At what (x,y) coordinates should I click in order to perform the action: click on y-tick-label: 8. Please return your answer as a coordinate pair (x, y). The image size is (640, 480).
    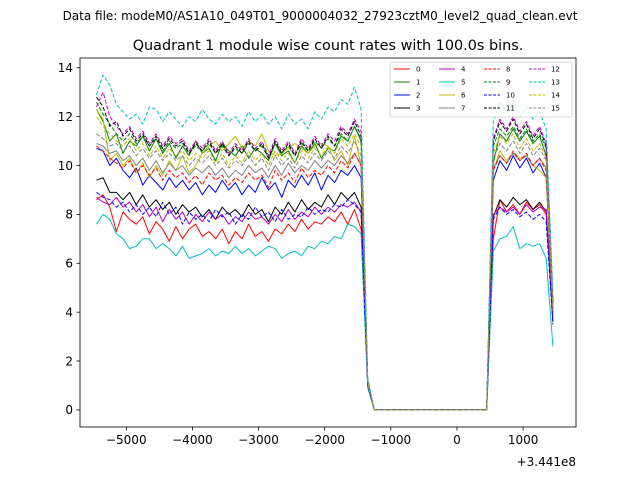
    Looking at the image, I should click on (69, 215).